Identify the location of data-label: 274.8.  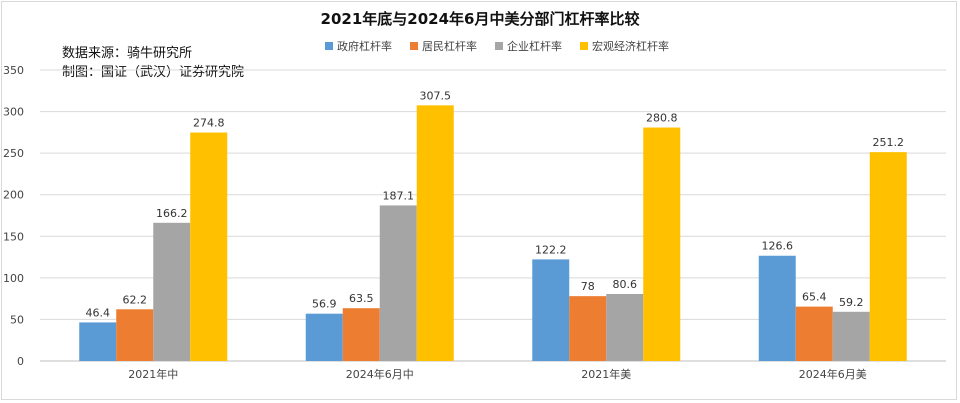
(209, 123).